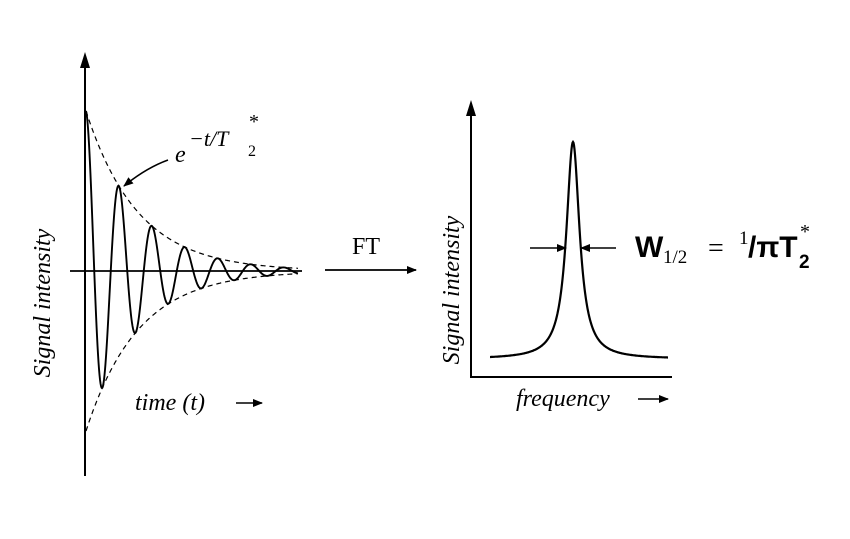  I want to click on linewidth-rhs-num: 1, so click(744, 238).